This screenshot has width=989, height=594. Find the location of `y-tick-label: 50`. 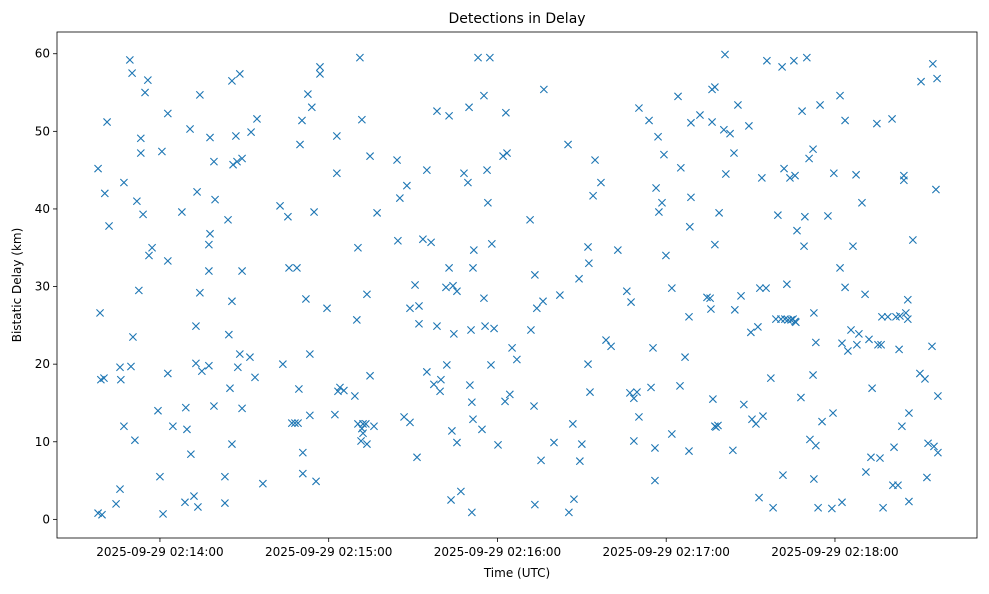

y-tick-label: 50 is located at coordinates (42, 131).